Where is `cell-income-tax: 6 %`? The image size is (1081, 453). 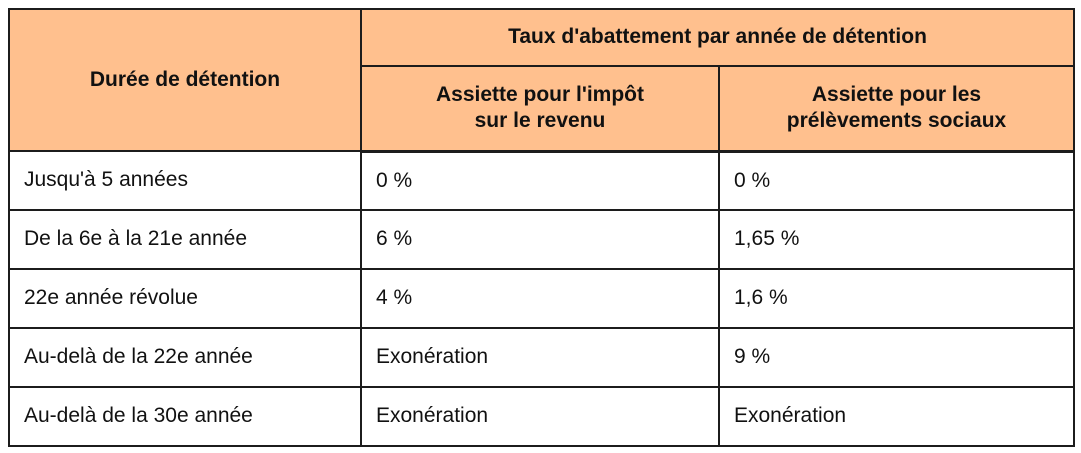
cell-income-tax: 6 % is located at coordinates (540, 239).